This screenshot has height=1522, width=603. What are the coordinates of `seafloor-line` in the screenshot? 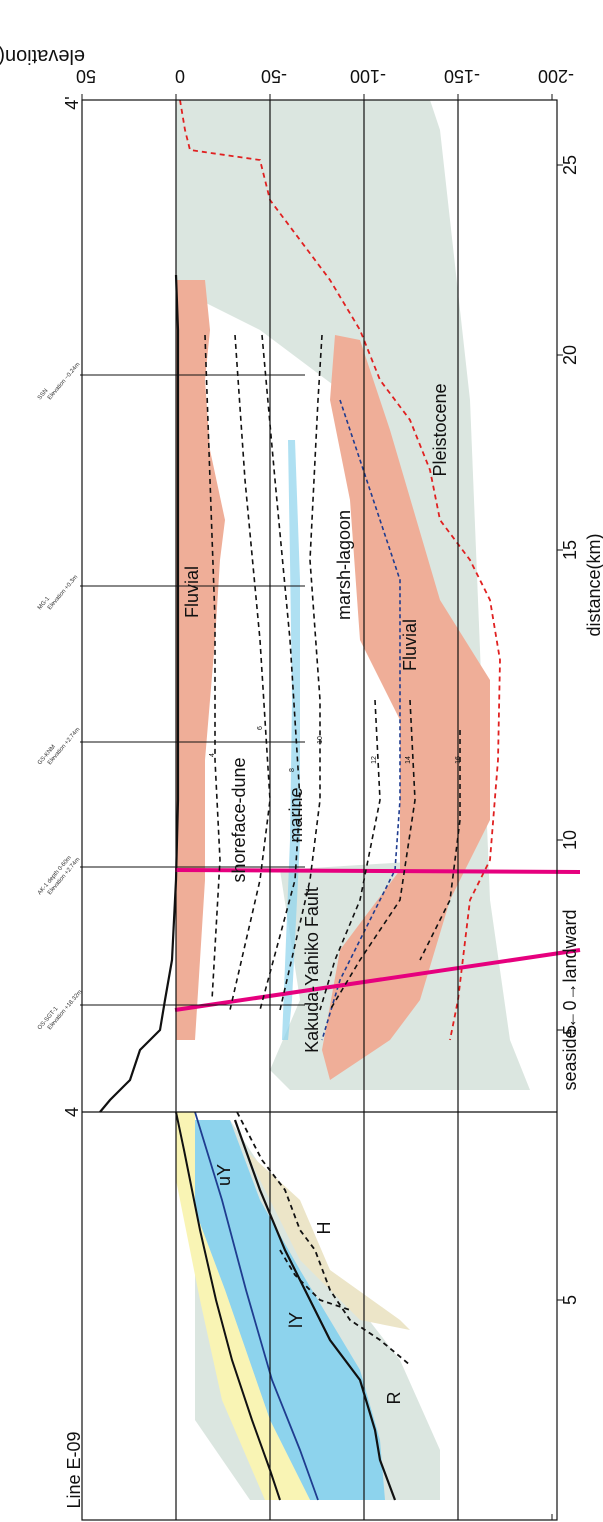 It's located at (228, 1306).